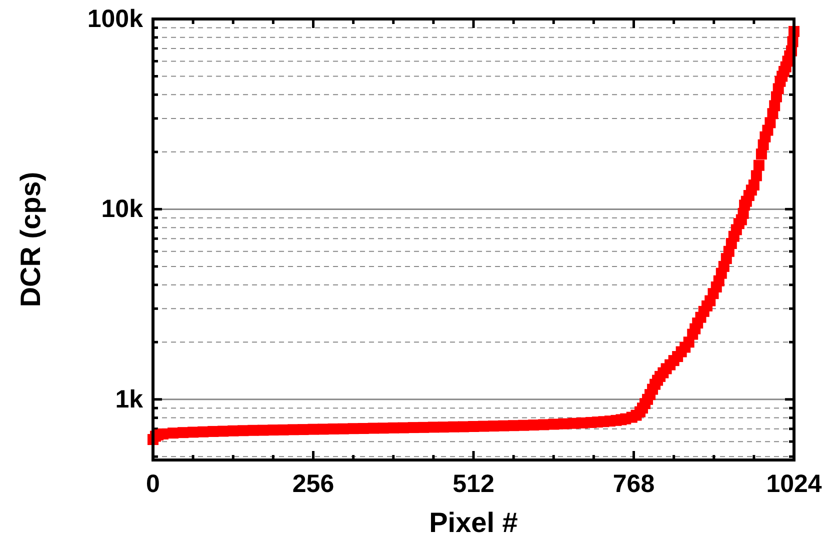 The image size is (834, 542). Describe the element at coordinates (129, 399) in the screenshot. I see `y-tick-label: 1k` at that location.